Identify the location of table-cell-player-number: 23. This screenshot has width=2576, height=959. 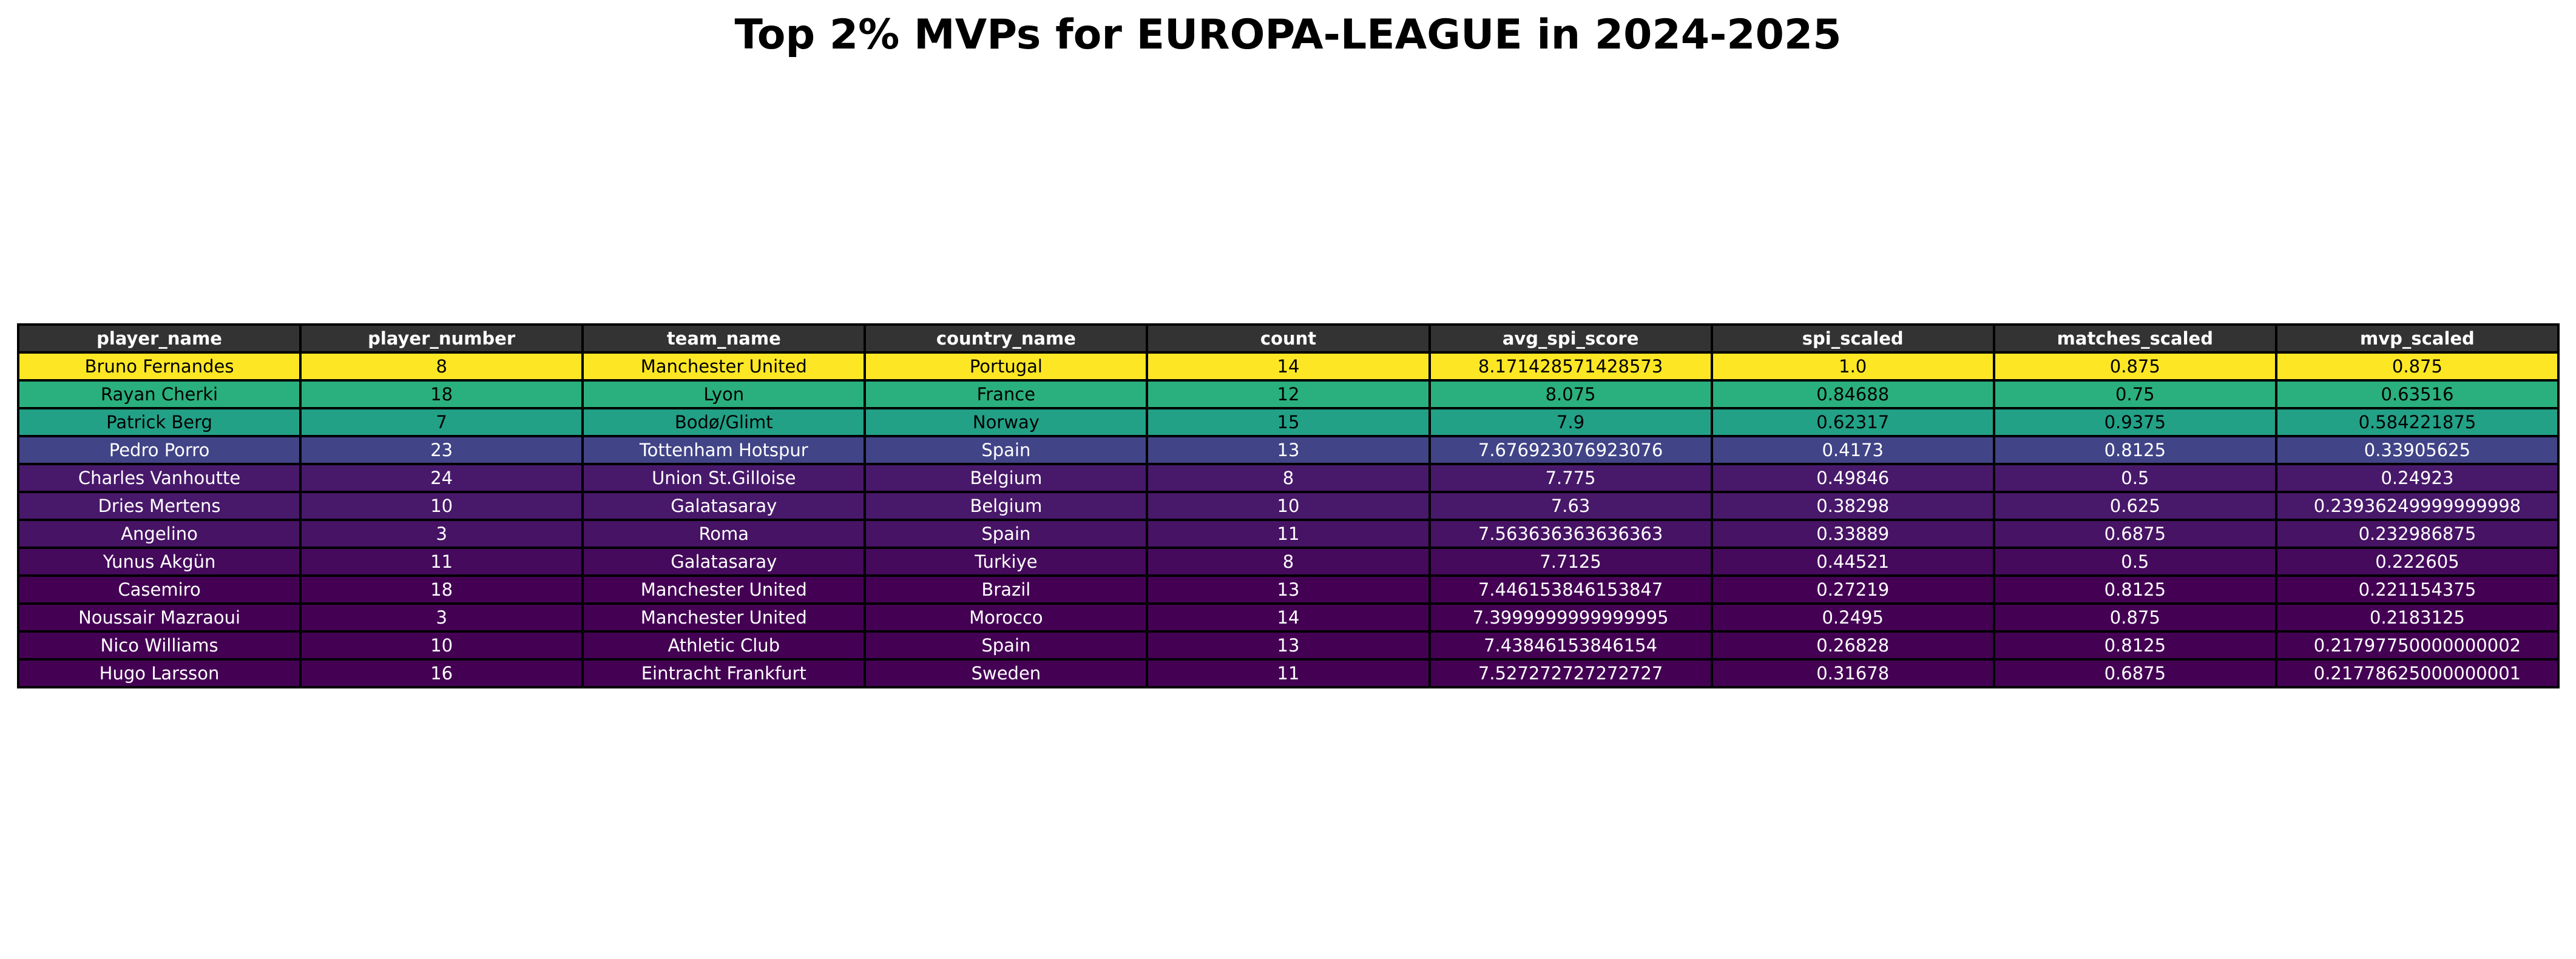
(441, 450).